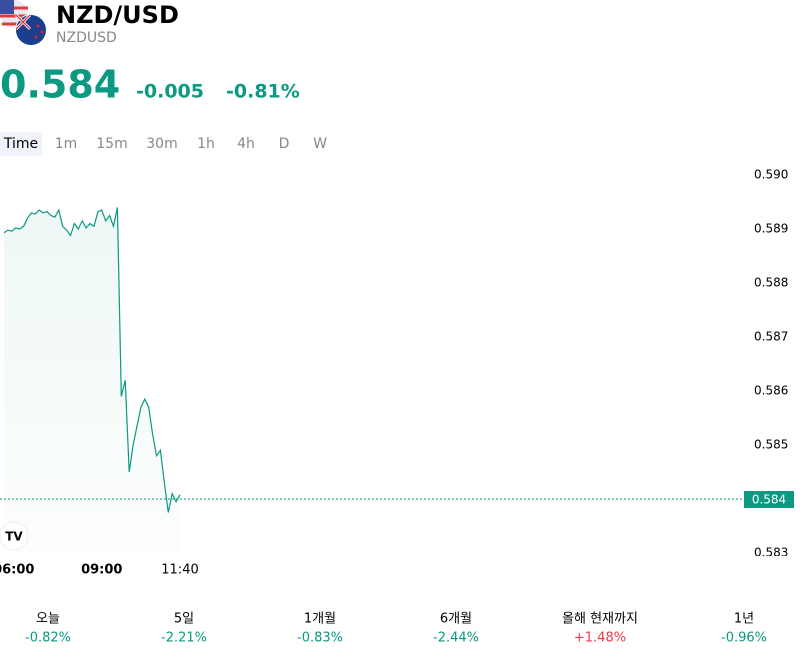  I want to click on tab: W, so click(320, 144).